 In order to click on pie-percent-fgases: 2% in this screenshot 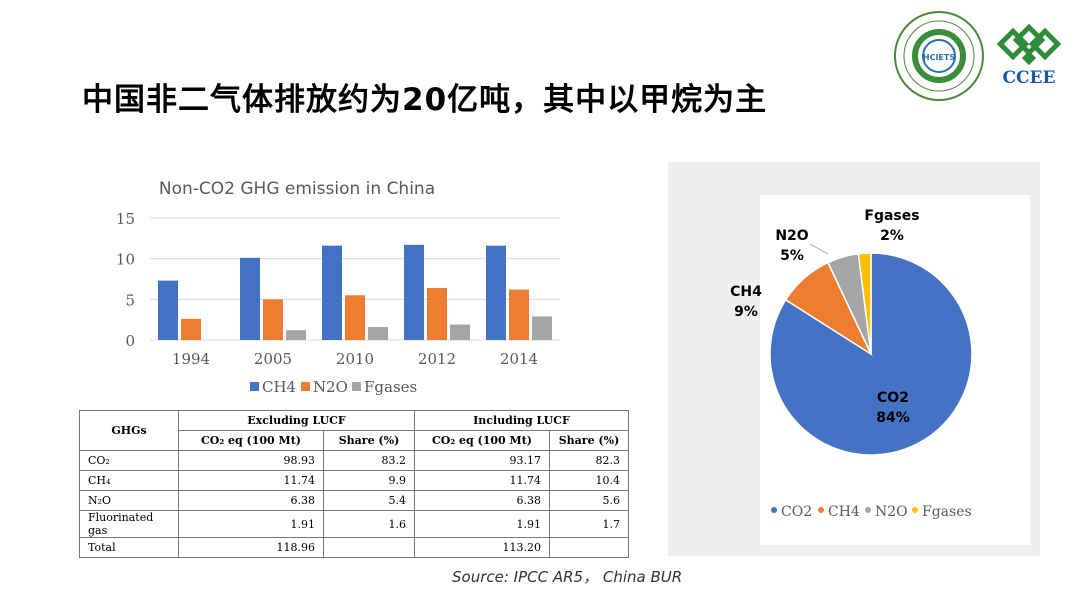, I will do `click(892, 236)`.